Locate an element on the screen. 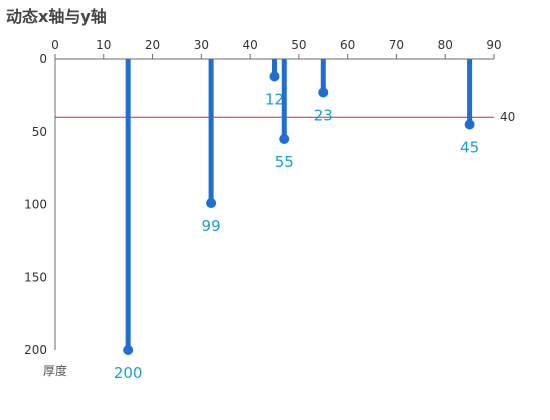 This screenshot has height=420, width=550. x-tick-label: 0 is located at coordinates (55, 45).